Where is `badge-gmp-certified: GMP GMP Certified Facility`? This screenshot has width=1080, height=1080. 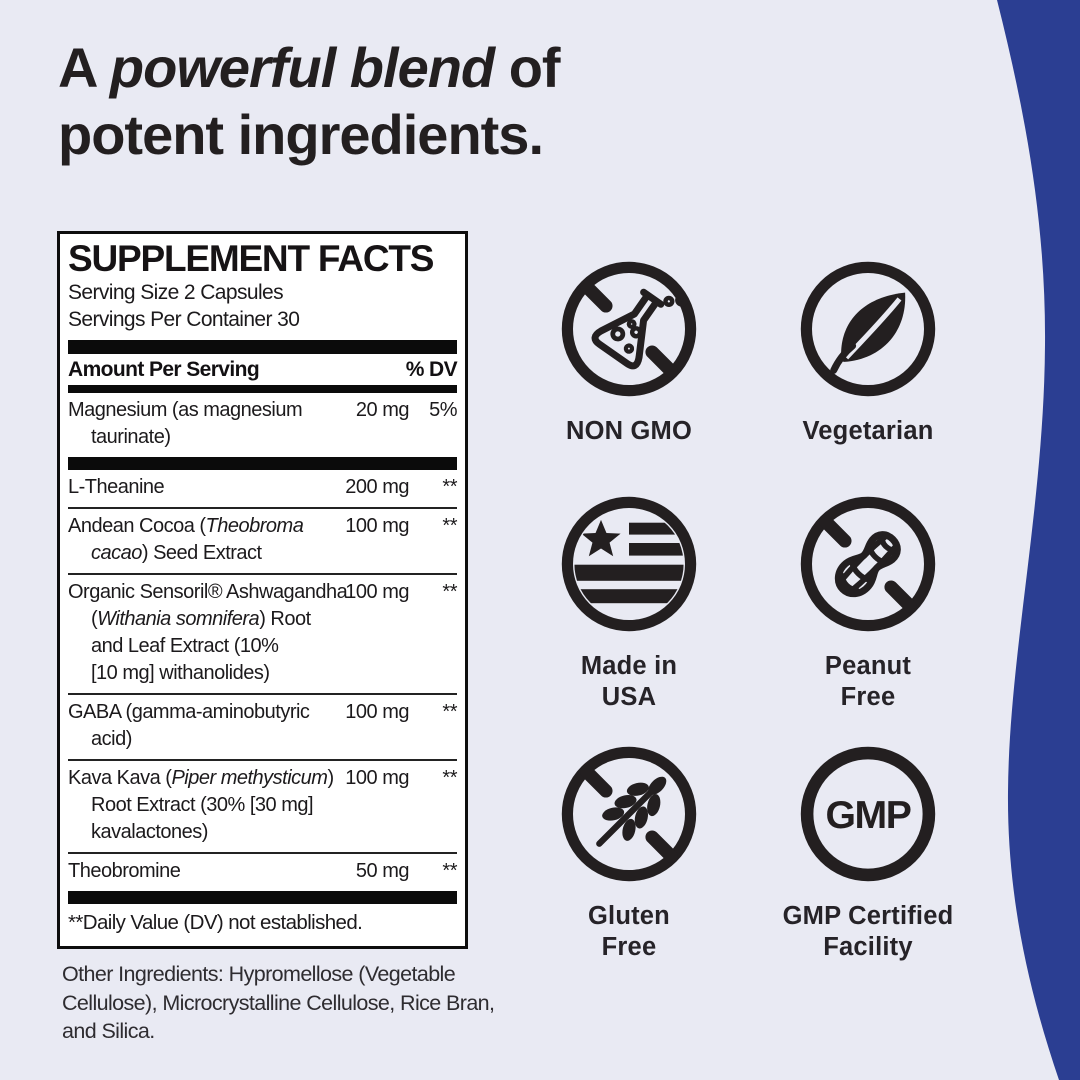
badge-gmp-certified: GMP GMP Certified Facility is located at coordinates (868, 853).